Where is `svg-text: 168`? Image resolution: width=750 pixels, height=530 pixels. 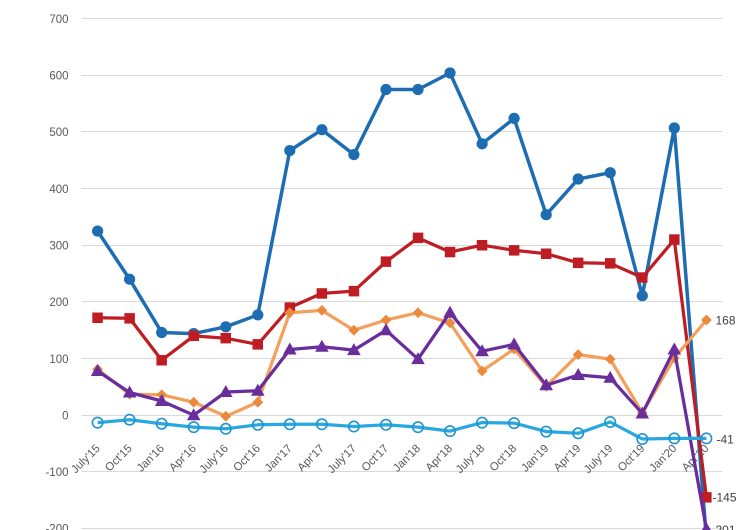
svg-text: 168 is located at coordinates (726, 320).